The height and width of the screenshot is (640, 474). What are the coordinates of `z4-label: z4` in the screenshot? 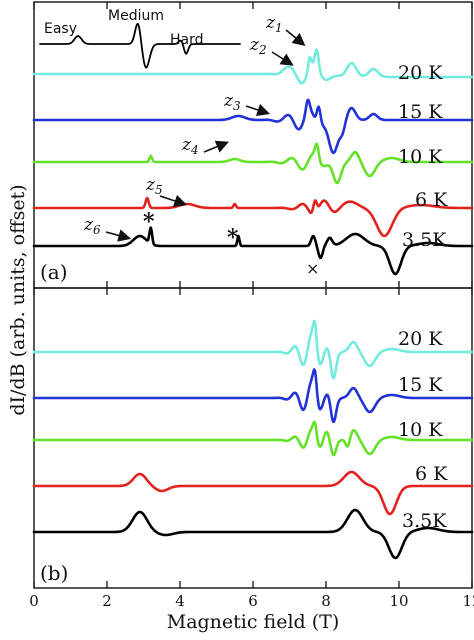 It's located at (190, 146).